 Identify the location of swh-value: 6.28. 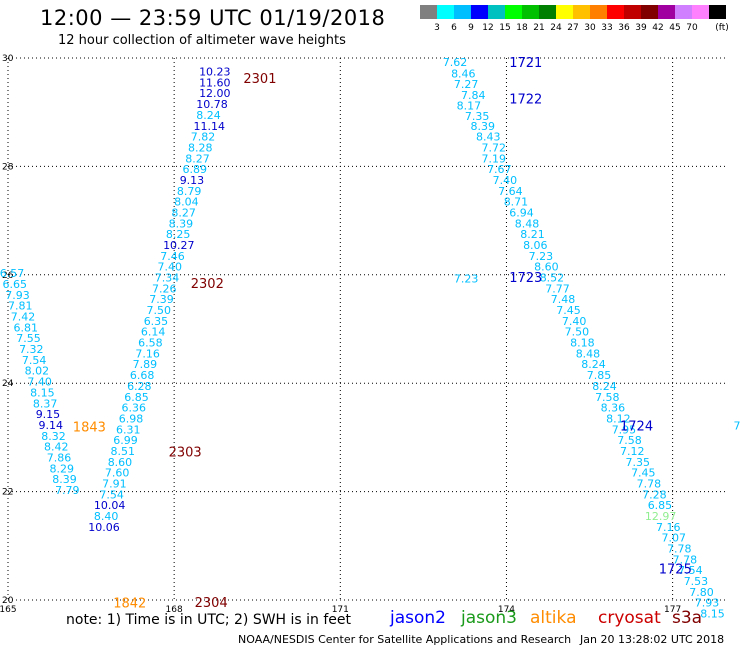
(139, 386).